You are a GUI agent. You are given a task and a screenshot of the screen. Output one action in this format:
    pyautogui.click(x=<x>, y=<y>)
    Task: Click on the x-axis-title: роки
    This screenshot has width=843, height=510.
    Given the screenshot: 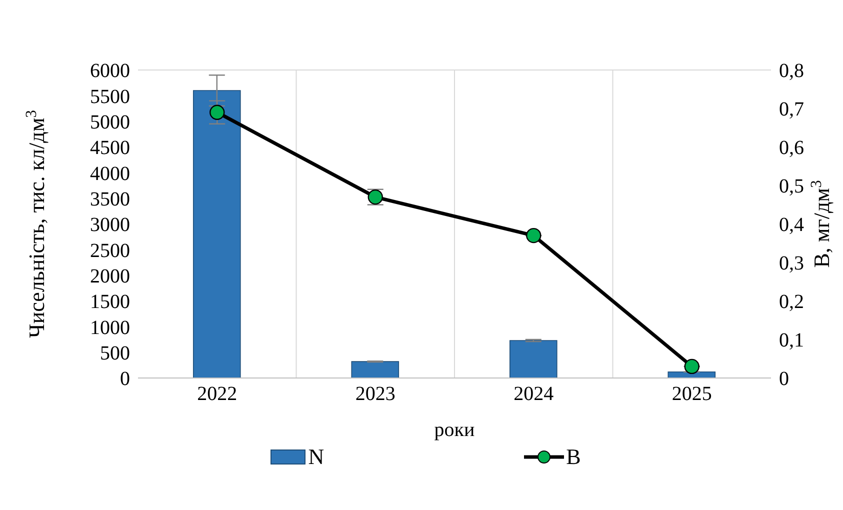 What is the action you would take?
    pyautogui.click(x=455, y=430)
    